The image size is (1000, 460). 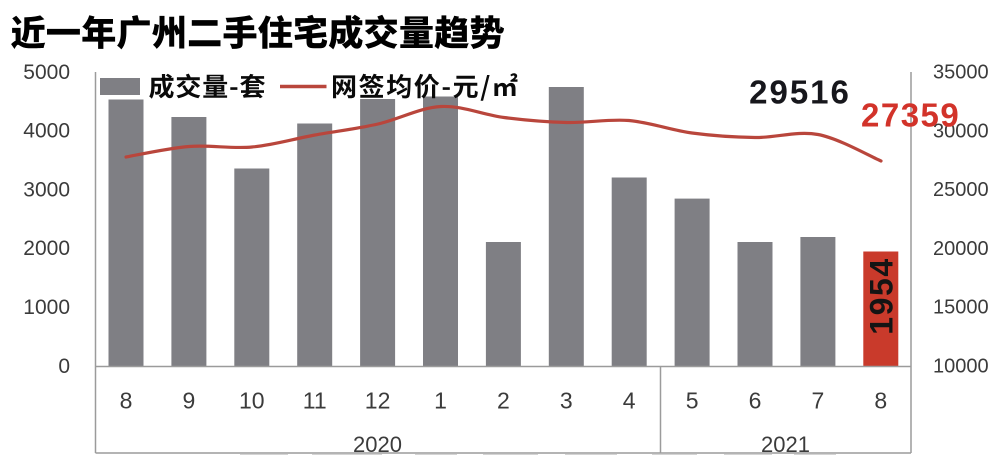 What do you see at coordinates (961, 308) in the screenshot?
I see `svg-text: 15000` at bounding box center [961, 308].